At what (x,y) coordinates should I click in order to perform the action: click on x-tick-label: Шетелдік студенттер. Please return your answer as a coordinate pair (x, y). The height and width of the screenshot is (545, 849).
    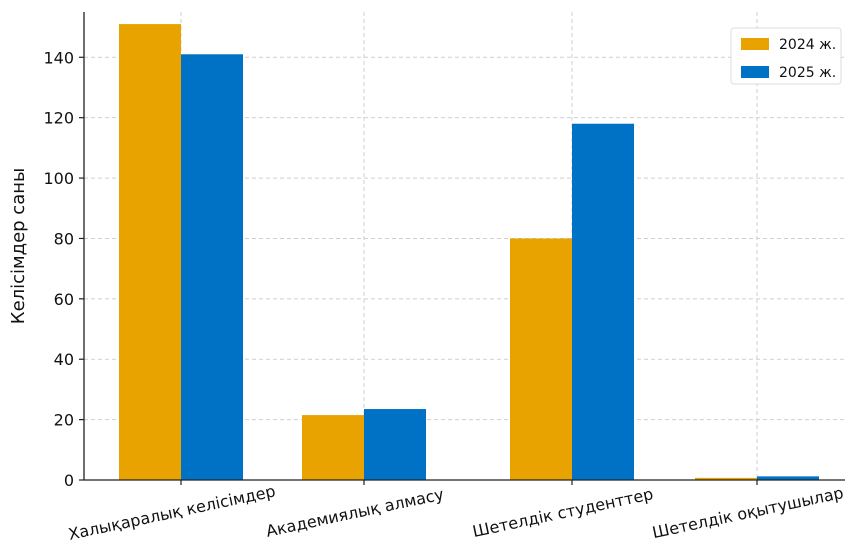
    Looking at the image, I should click on (563, 512).